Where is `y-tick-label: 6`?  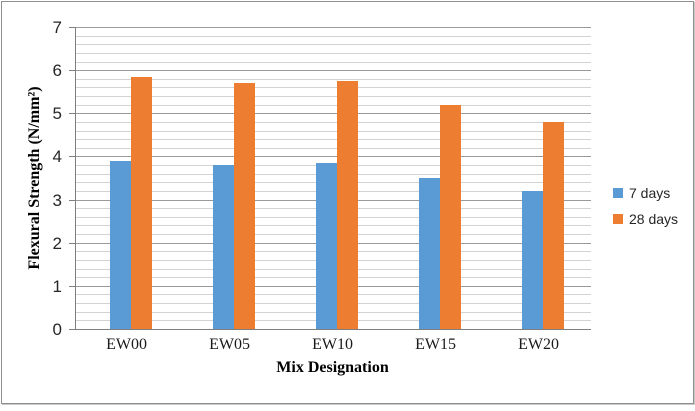
y-tick-label: 6 is located at coordinates (57, 70).